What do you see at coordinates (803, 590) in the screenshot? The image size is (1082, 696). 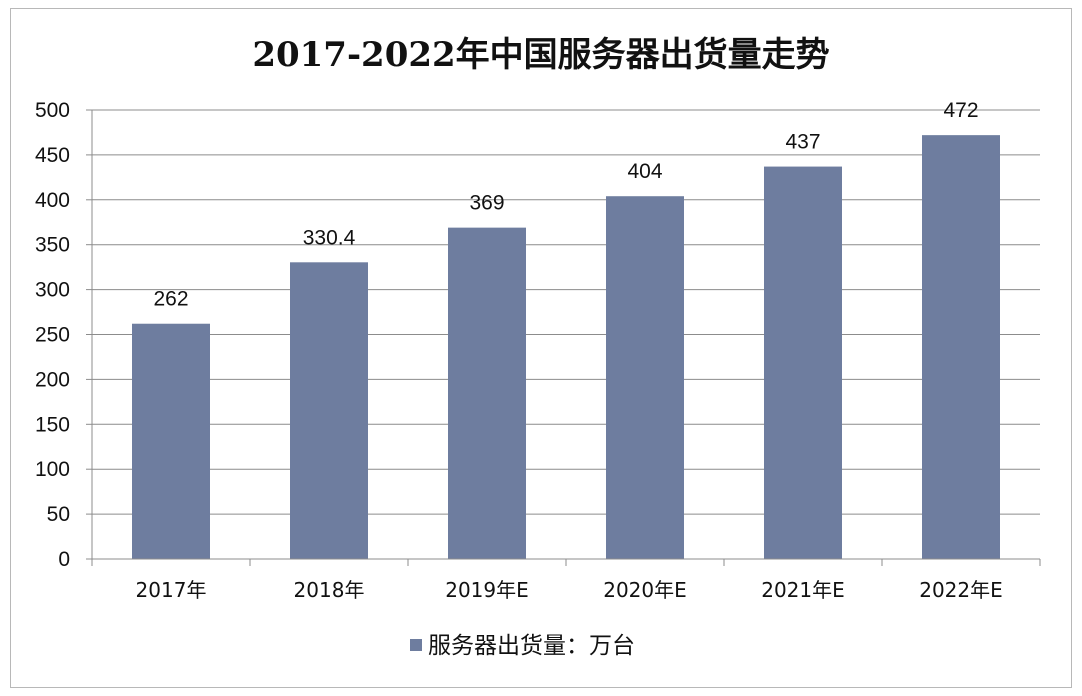 I see `x-tick-label: 2021年E` at bounding box center [803, 590].